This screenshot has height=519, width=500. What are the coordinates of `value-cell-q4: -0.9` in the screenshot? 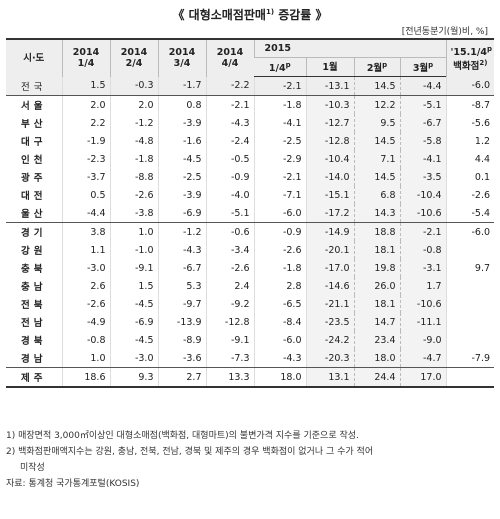 It's located at (229, 177).